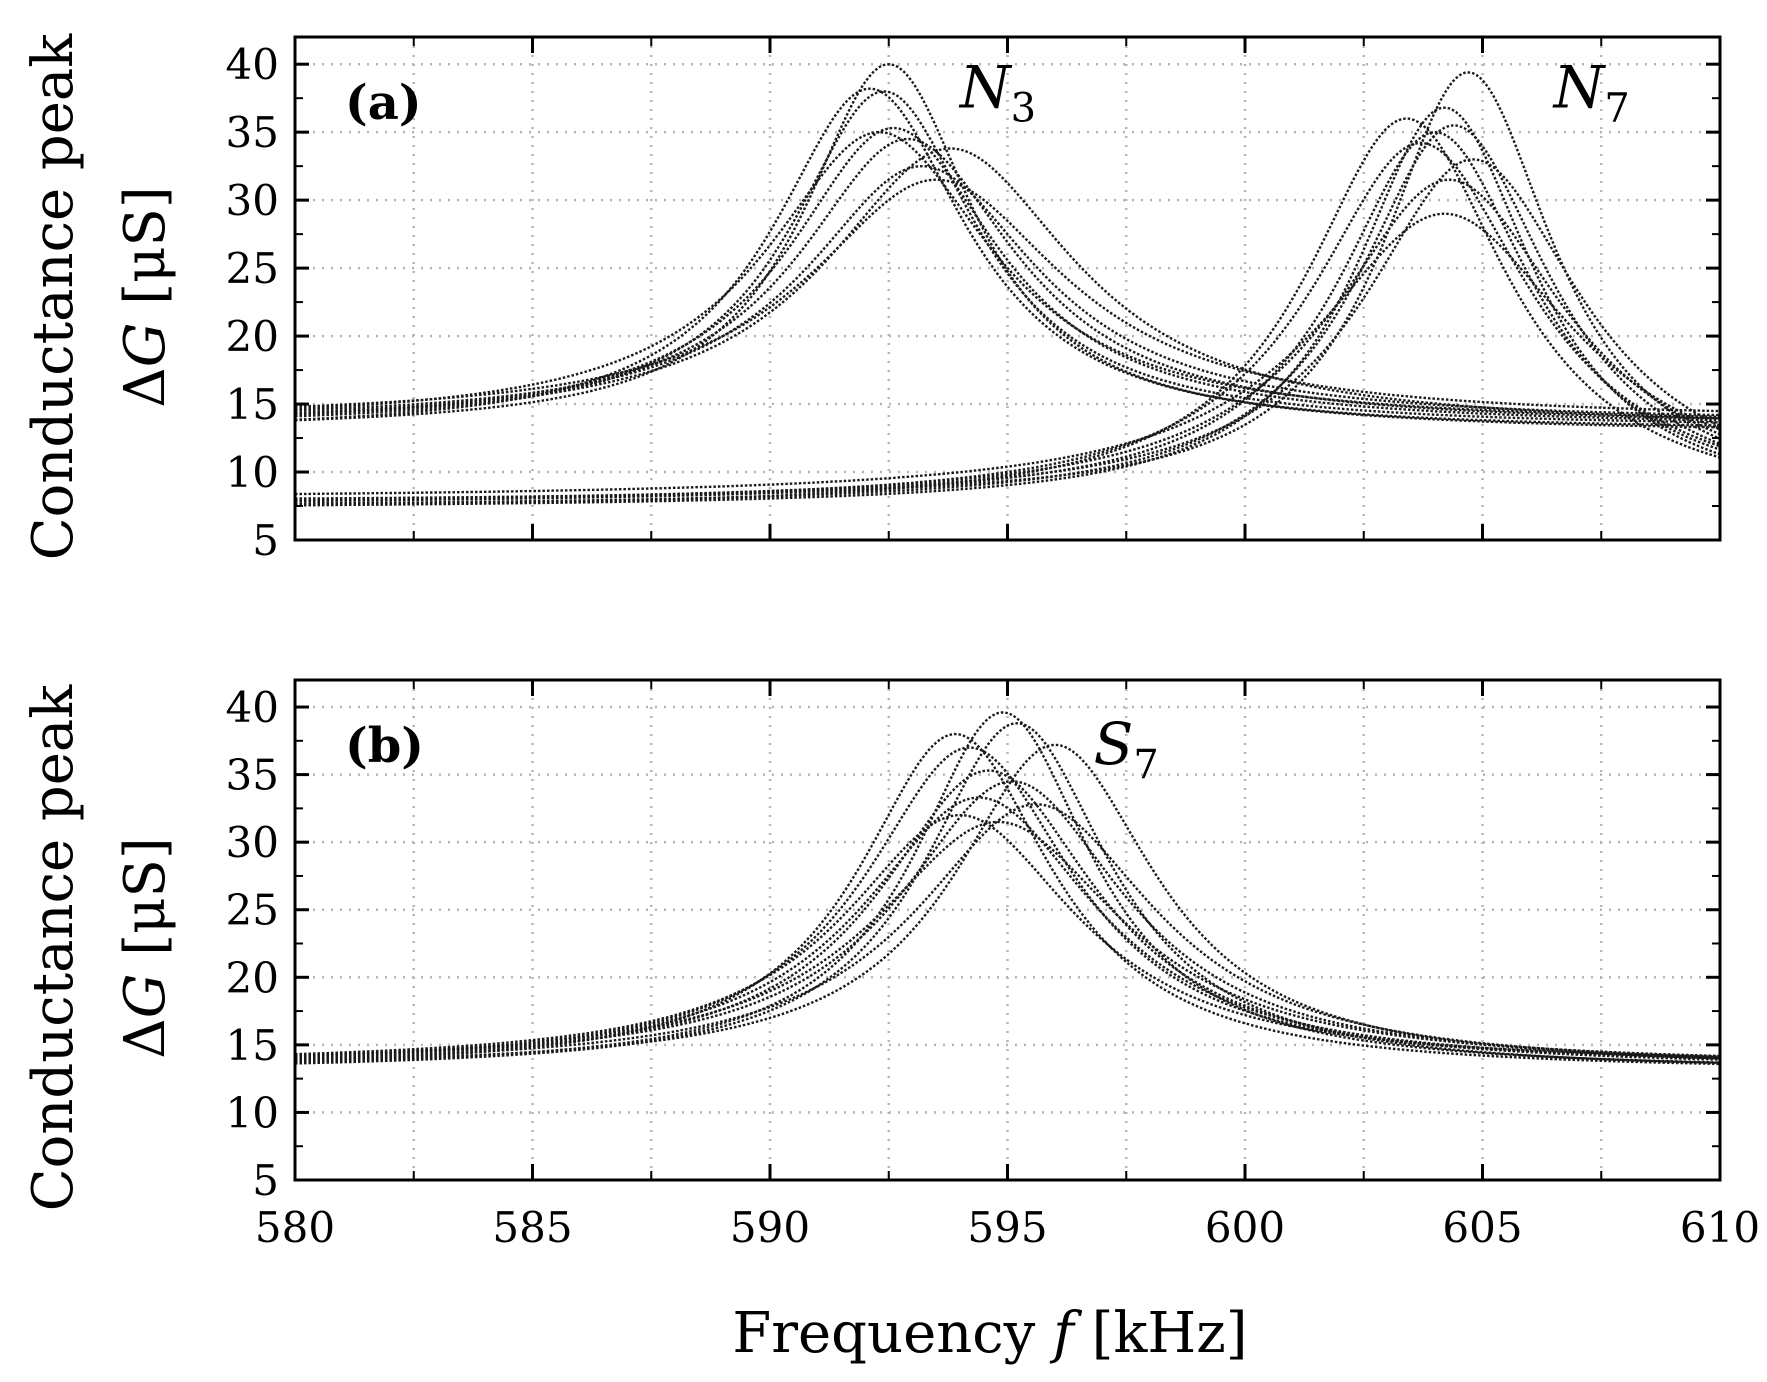  I want to click on x-tick-label: 605, so click(1482, 1227).